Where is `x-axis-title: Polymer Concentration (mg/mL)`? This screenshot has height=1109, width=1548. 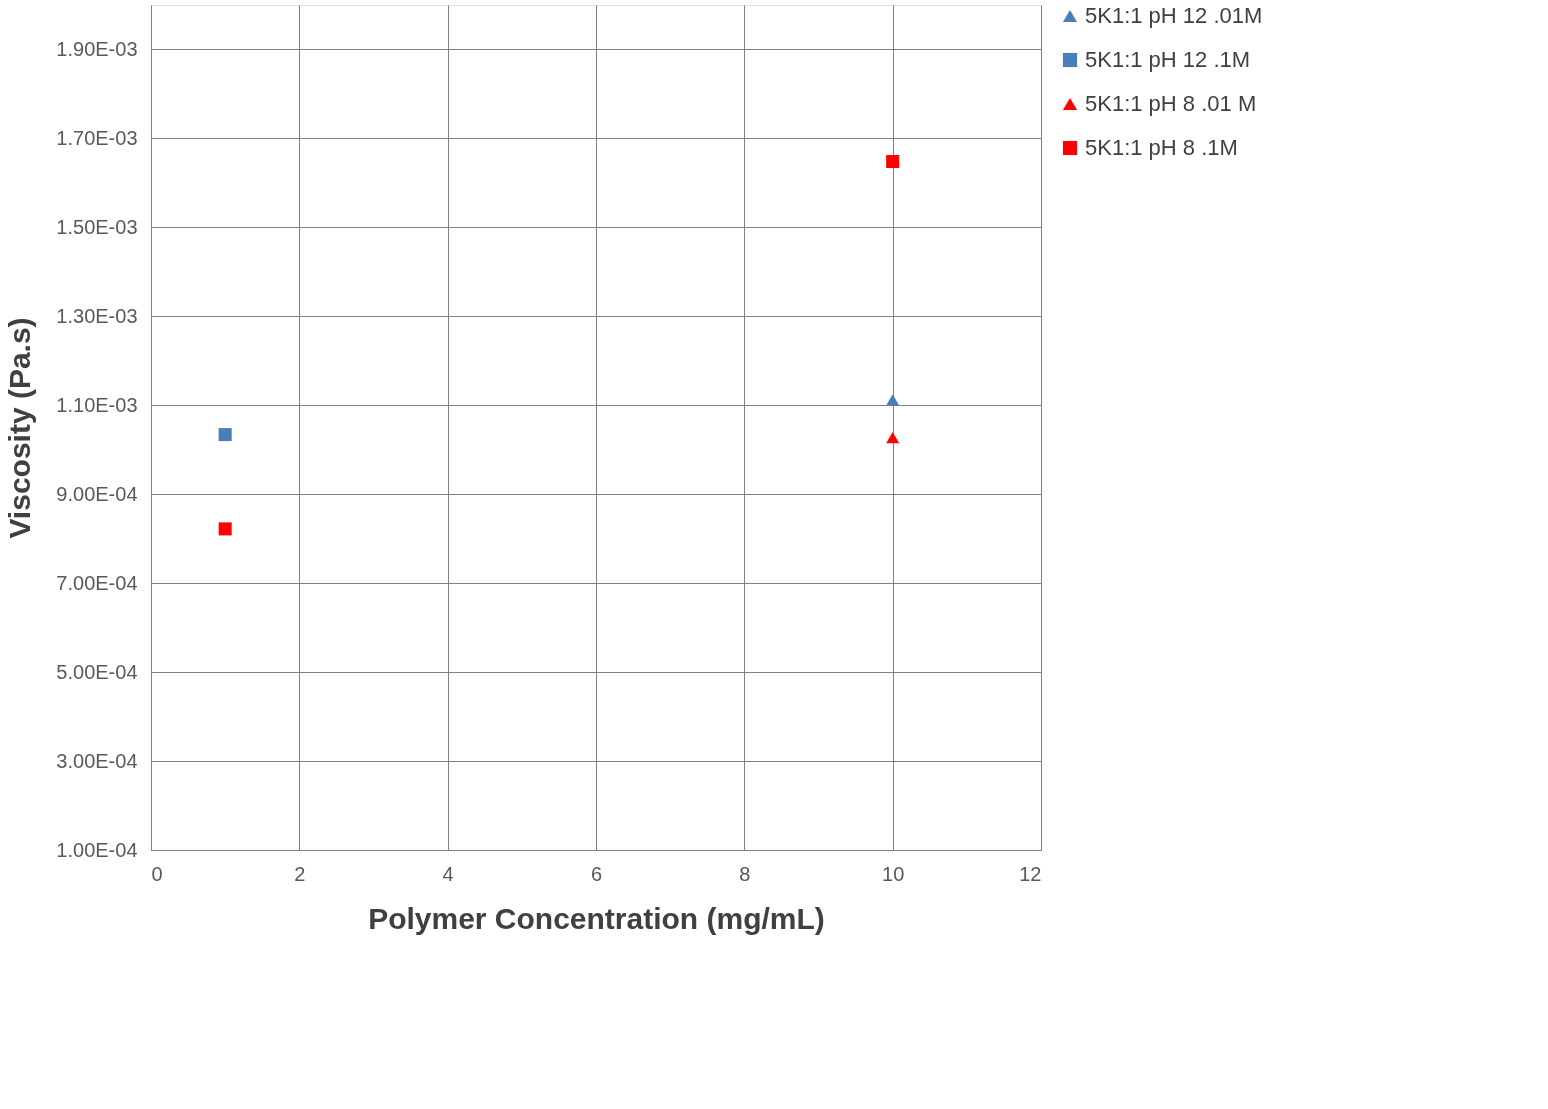
x-axis-title: Polymer Concentration (mg/mL) is located at coordinates (596, 918).